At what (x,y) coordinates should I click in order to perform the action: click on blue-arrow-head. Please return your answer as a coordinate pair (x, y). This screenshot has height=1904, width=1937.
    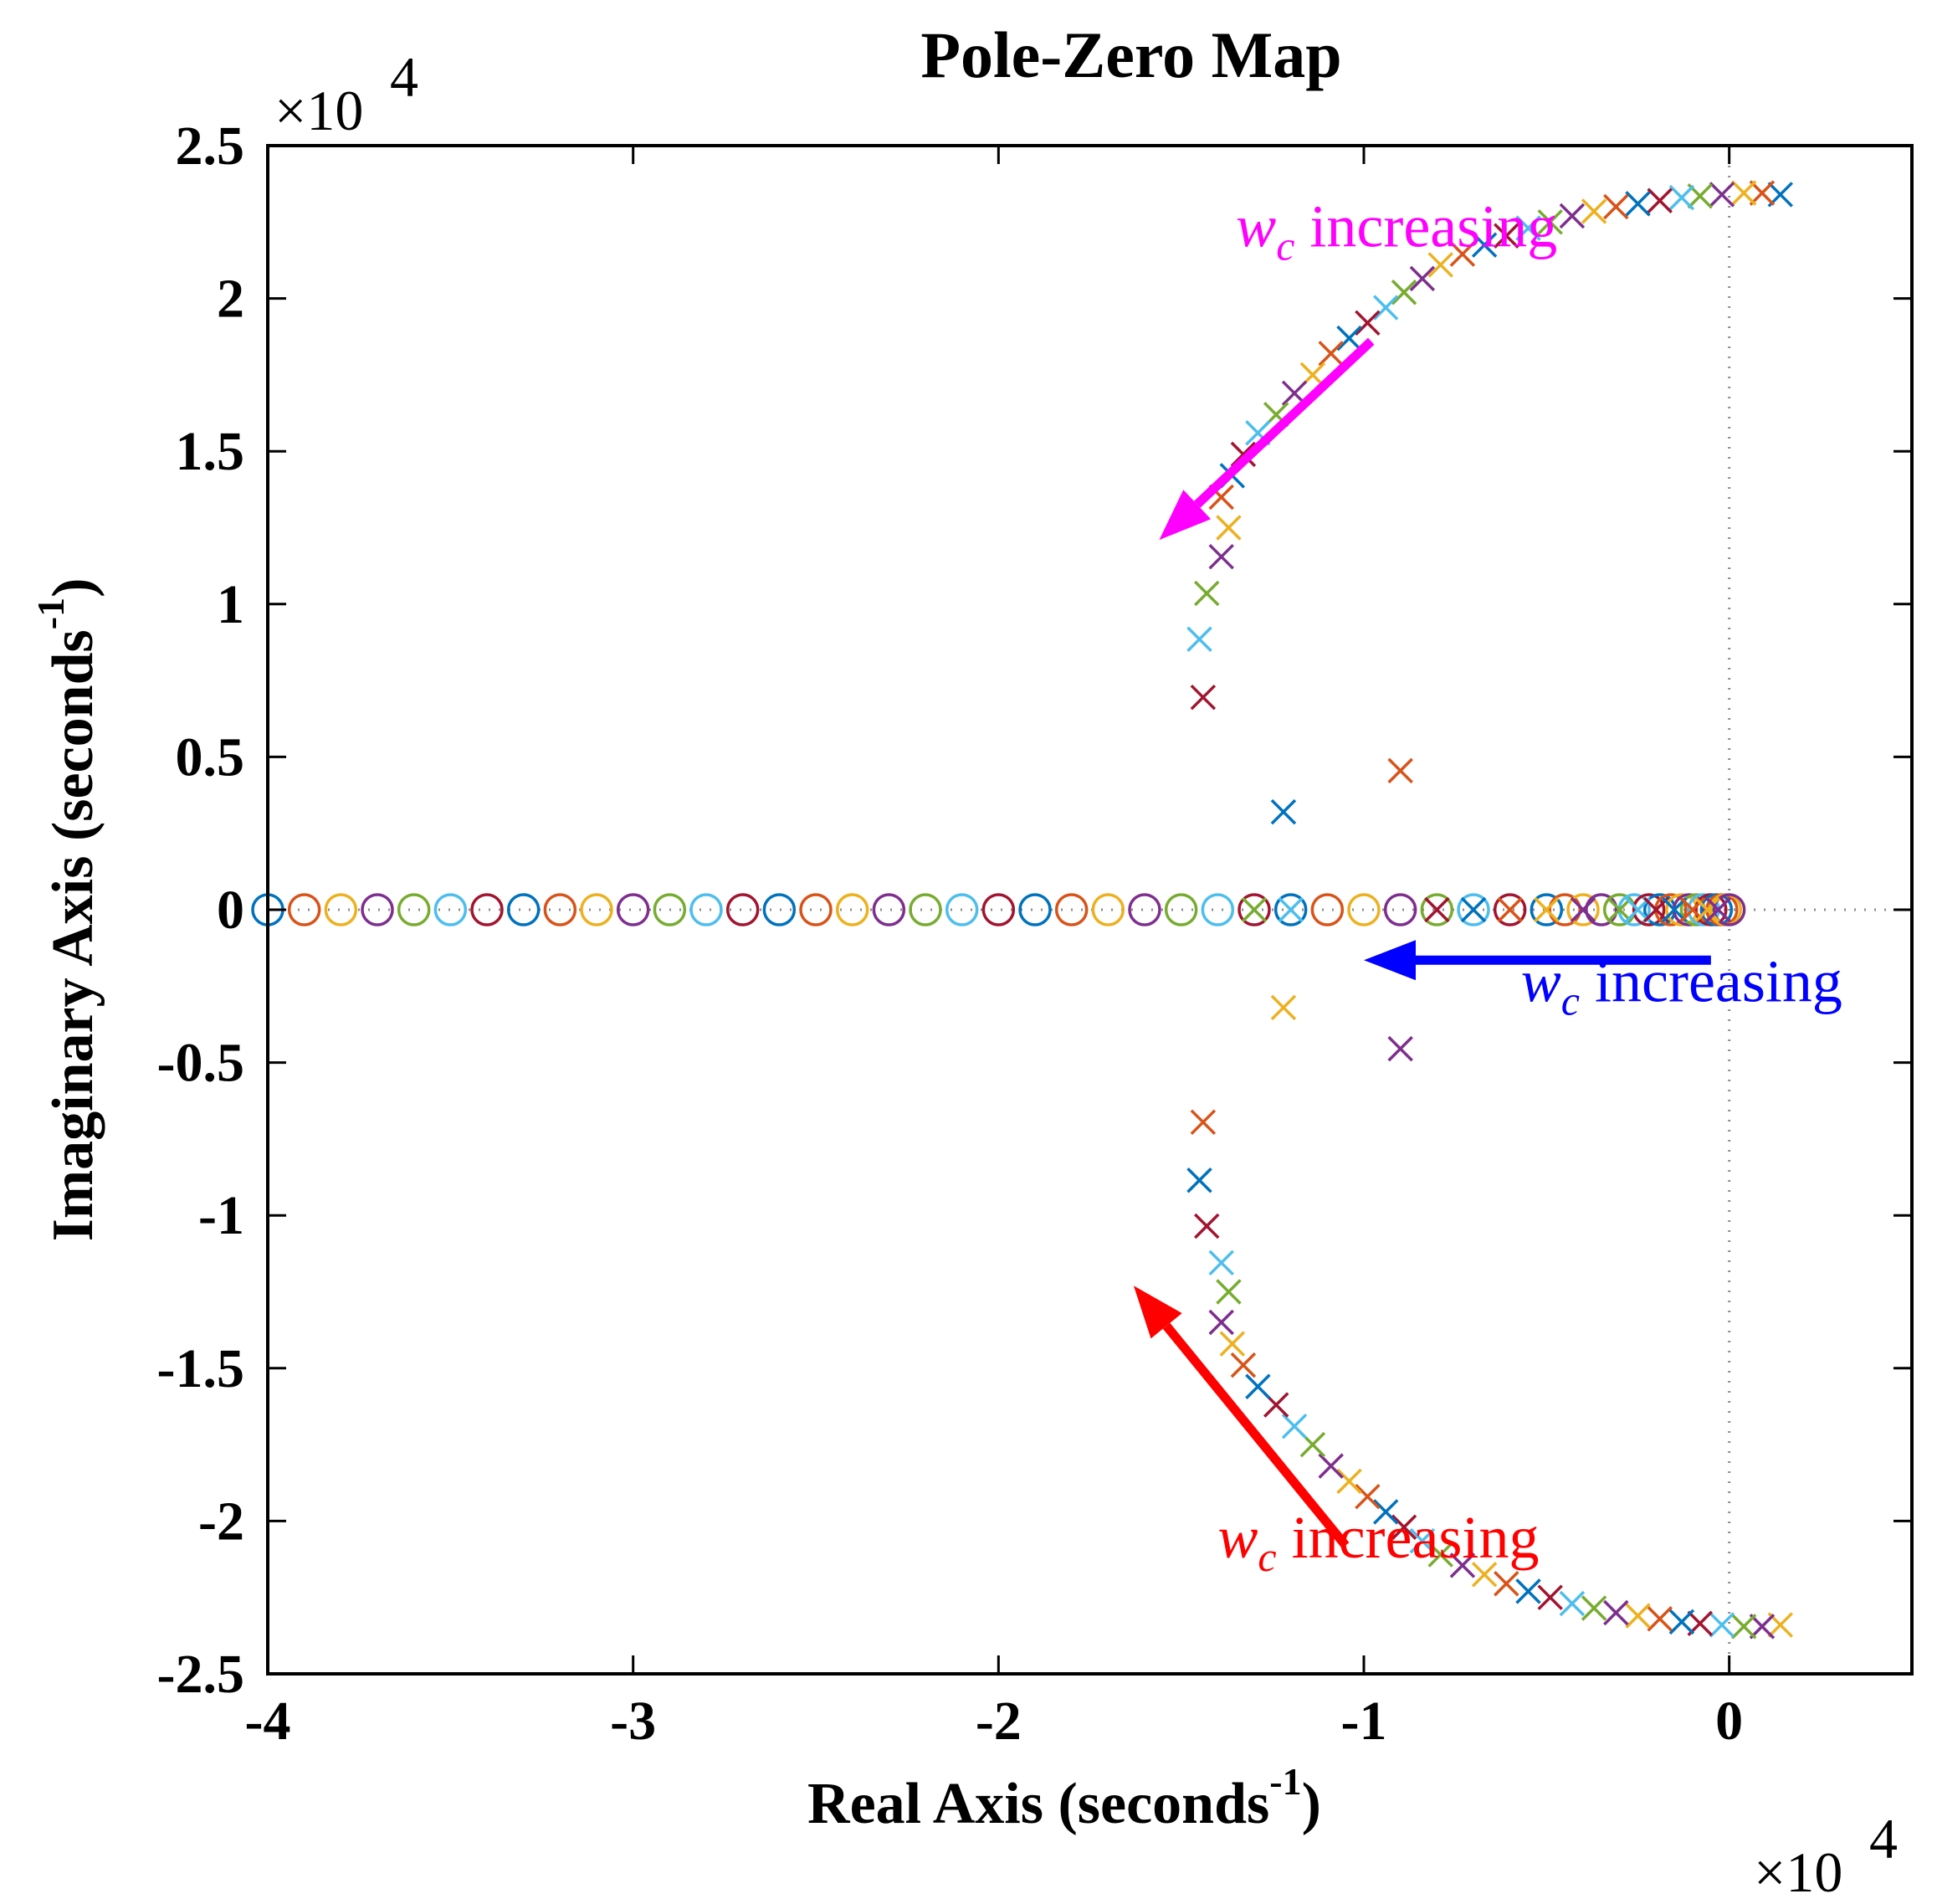
    Looking at the image, I should click on (1390, 960).